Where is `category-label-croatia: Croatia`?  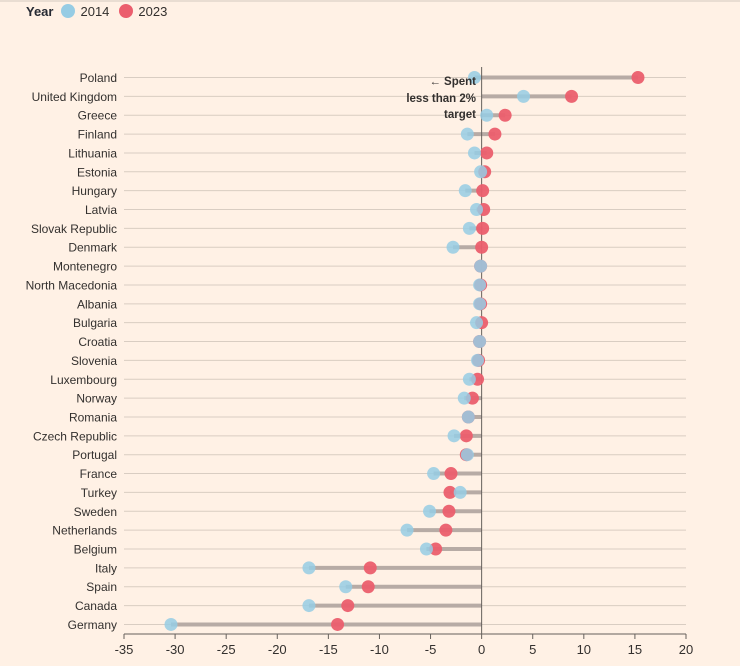
category-label-croatia: Croatia is located at coordinates (97, 342).